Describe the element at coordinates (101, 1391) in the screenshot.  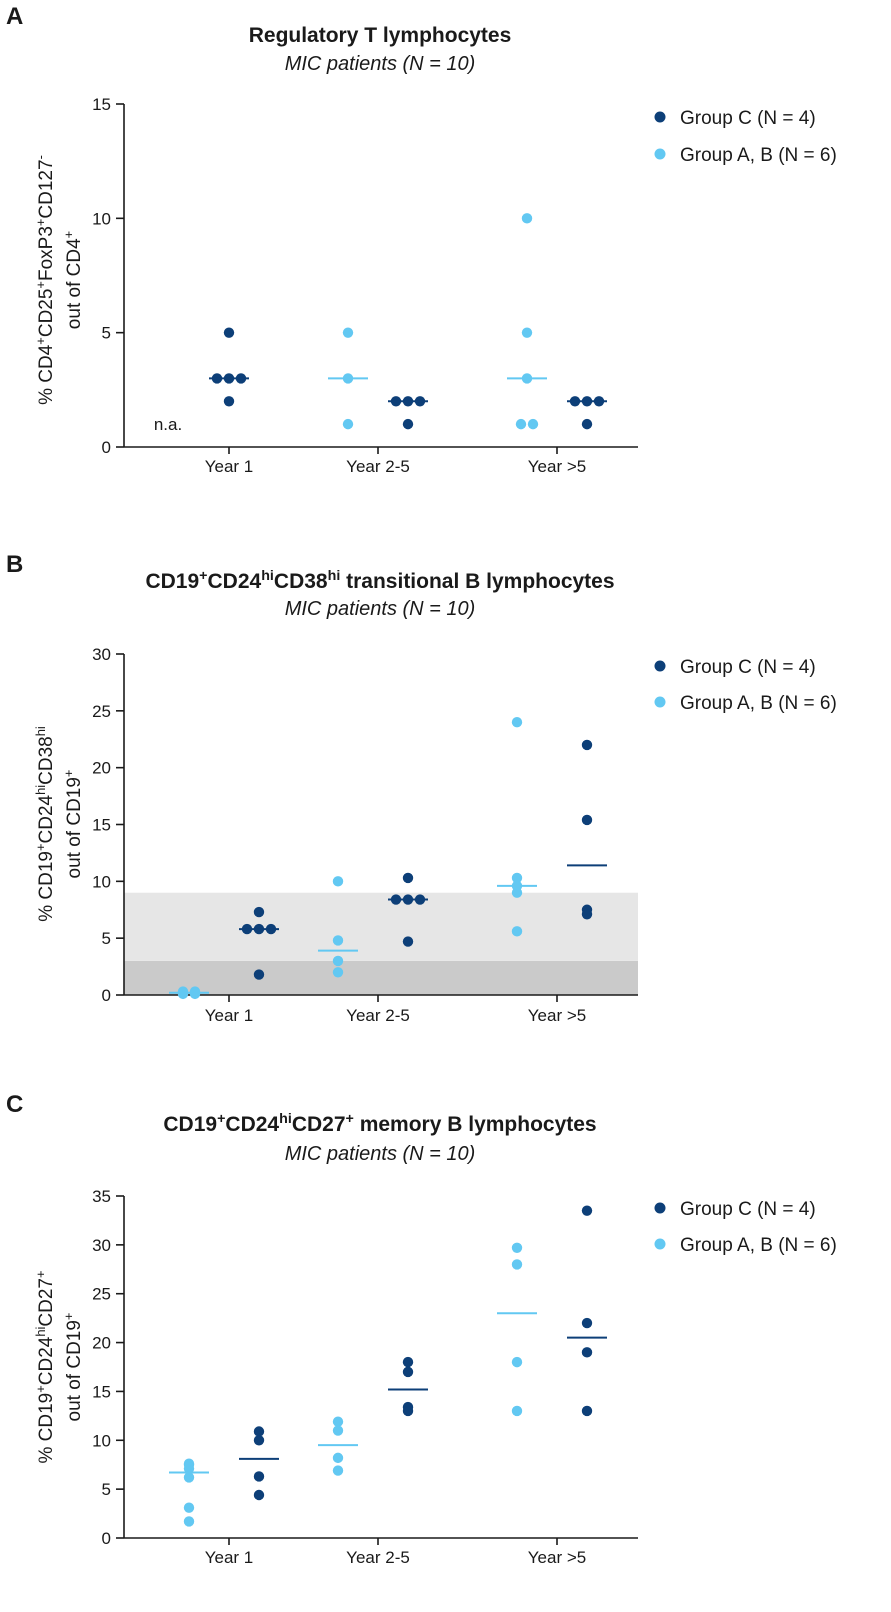
I see `panel-c-y-tick-label: 15` at that location.